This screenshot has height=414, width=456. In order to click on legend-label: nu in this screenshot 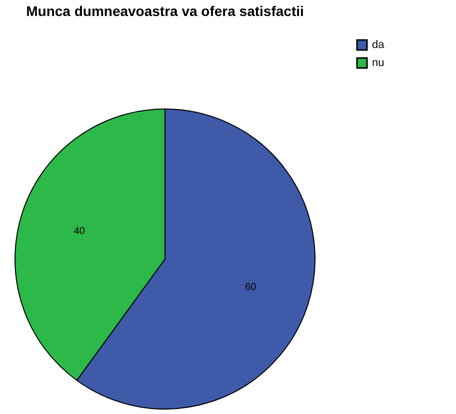, I will do `click(378, 63)`.